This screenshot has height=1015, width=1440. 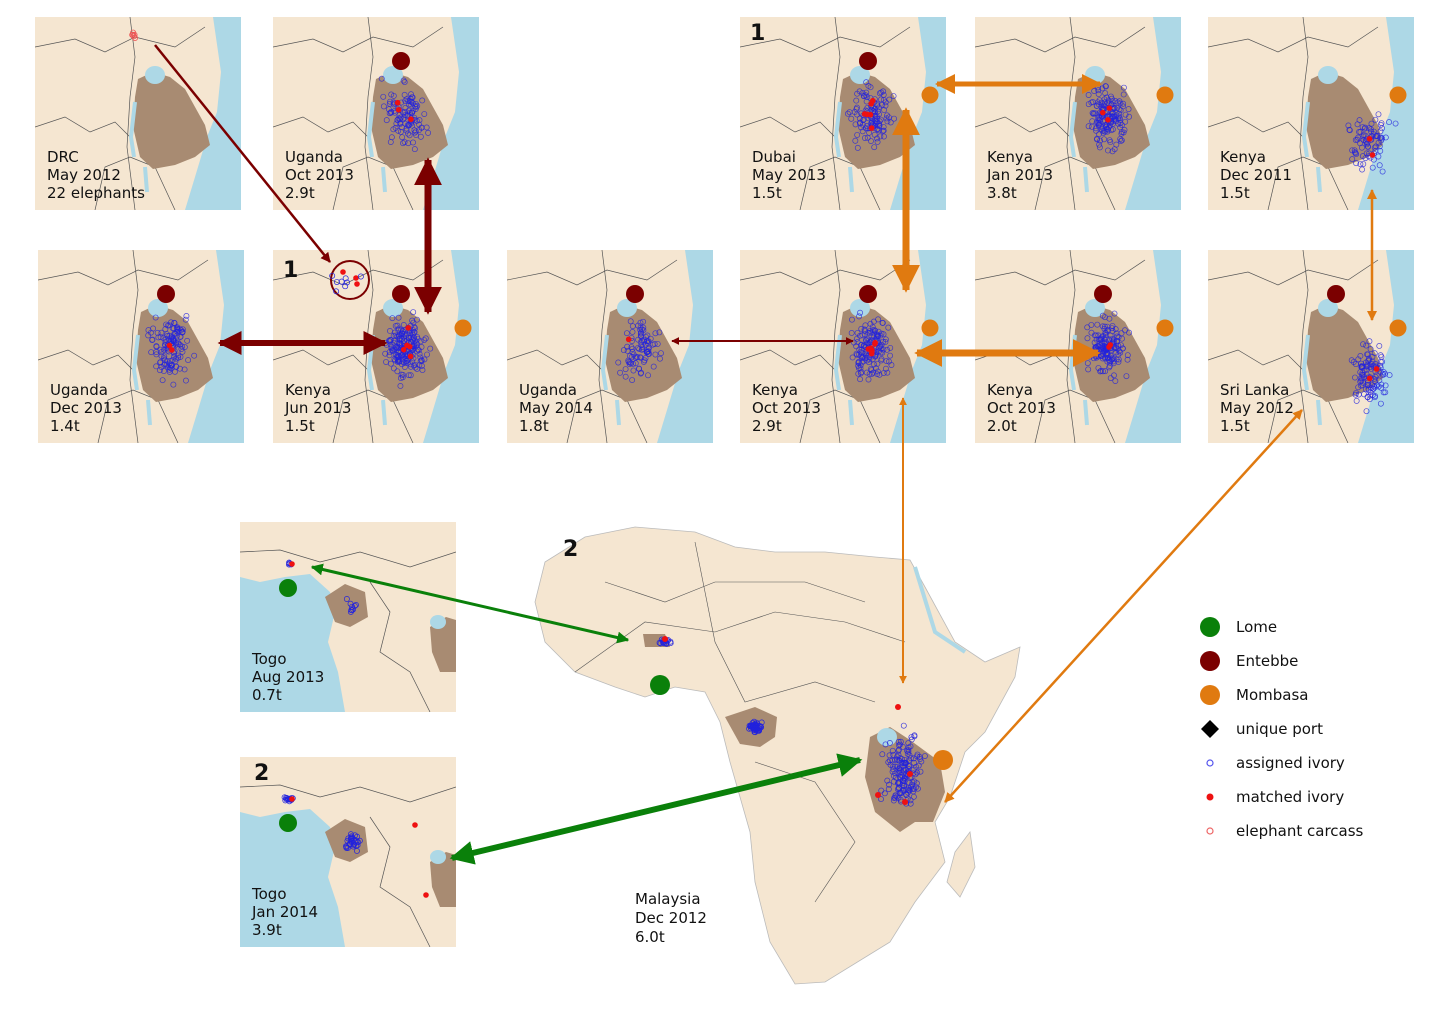 What do you see at coordinates (789, 175) in the screenshot?
I see `panel-caption: Dubai May 2013 1.5t` at bounding box center [789, 175].